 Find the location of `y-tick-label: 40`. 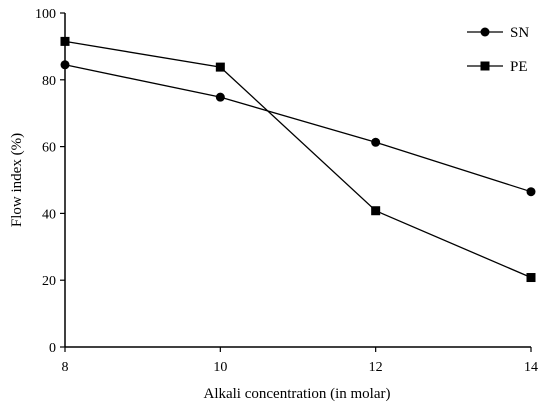

y-tick-label: 40 is located at coordinates (49, 214).